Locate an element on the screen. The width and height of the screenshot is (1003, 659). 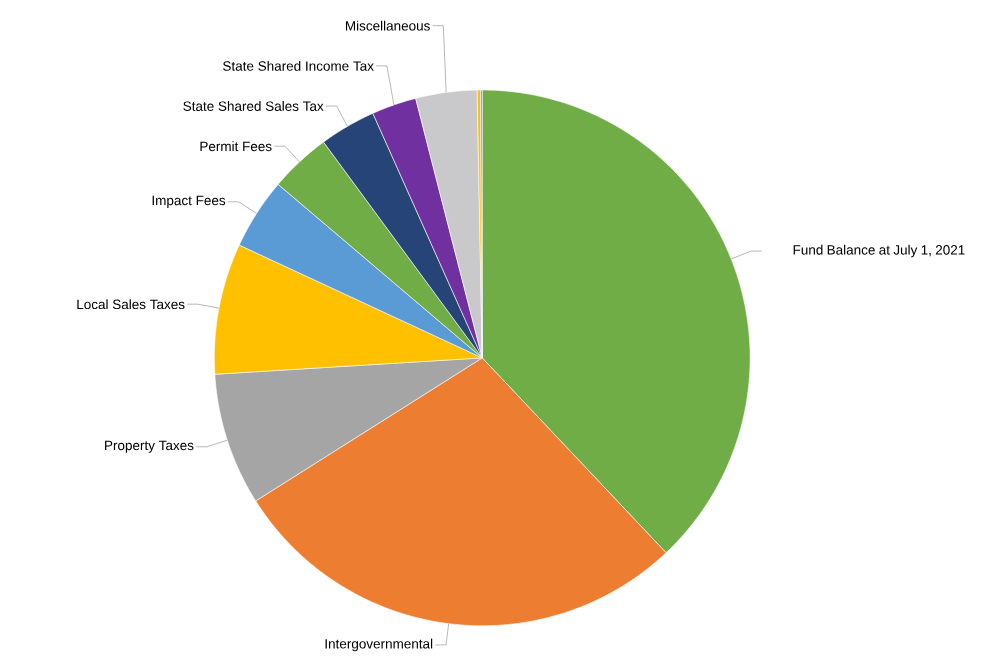
slice-label: Intergovernmental is located at coordinates (379, 645).